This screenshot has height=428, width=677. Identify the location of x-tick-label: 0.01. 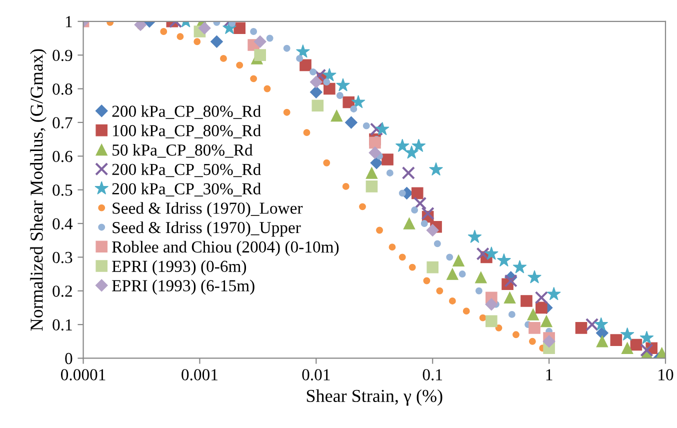
(316, 374).